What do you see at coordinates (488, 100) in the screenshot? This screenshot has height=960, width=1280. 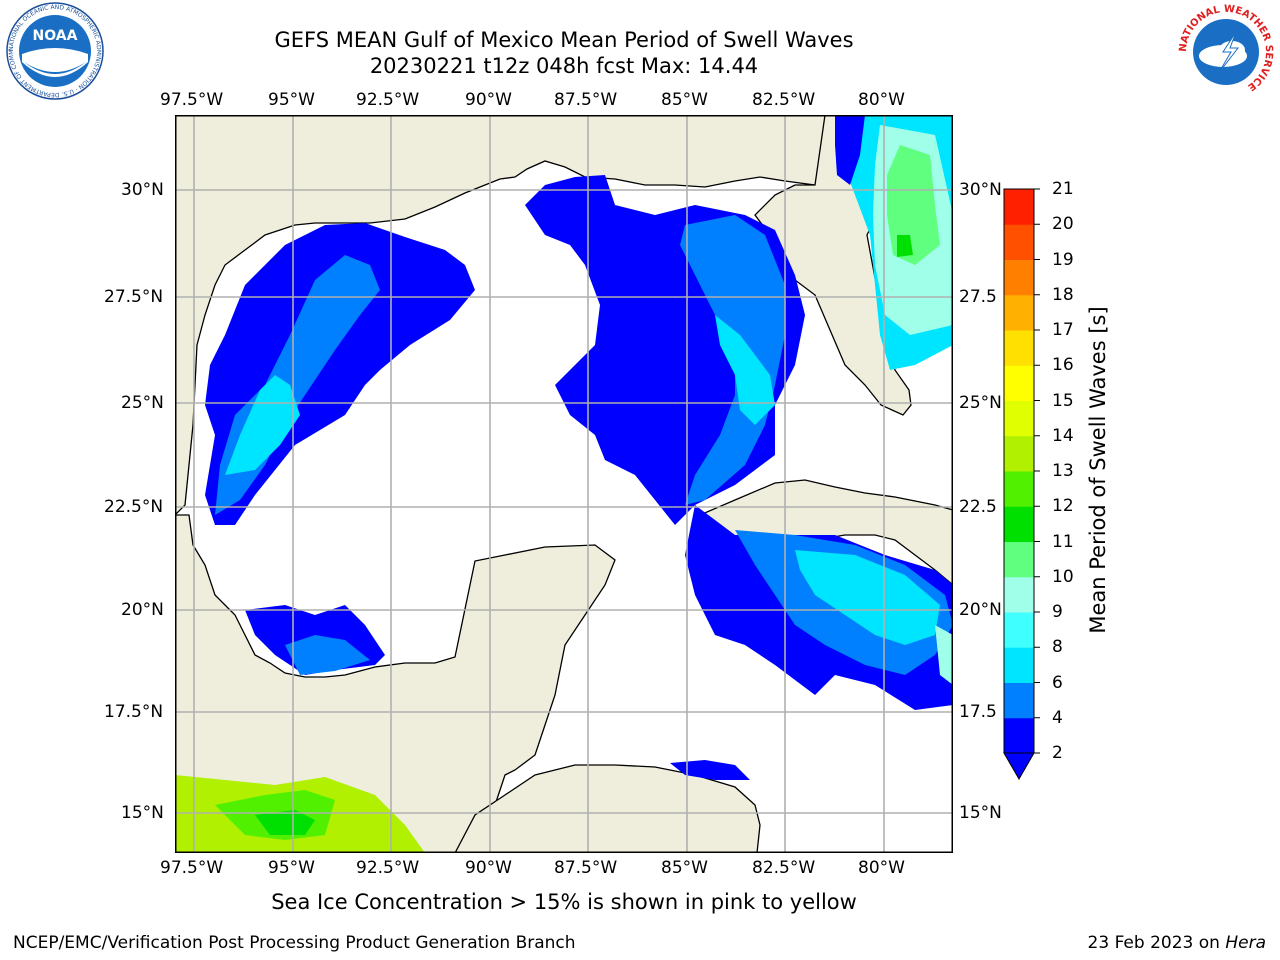 I see `lon-label-top: 90°W` at bounding box center [488, 100].